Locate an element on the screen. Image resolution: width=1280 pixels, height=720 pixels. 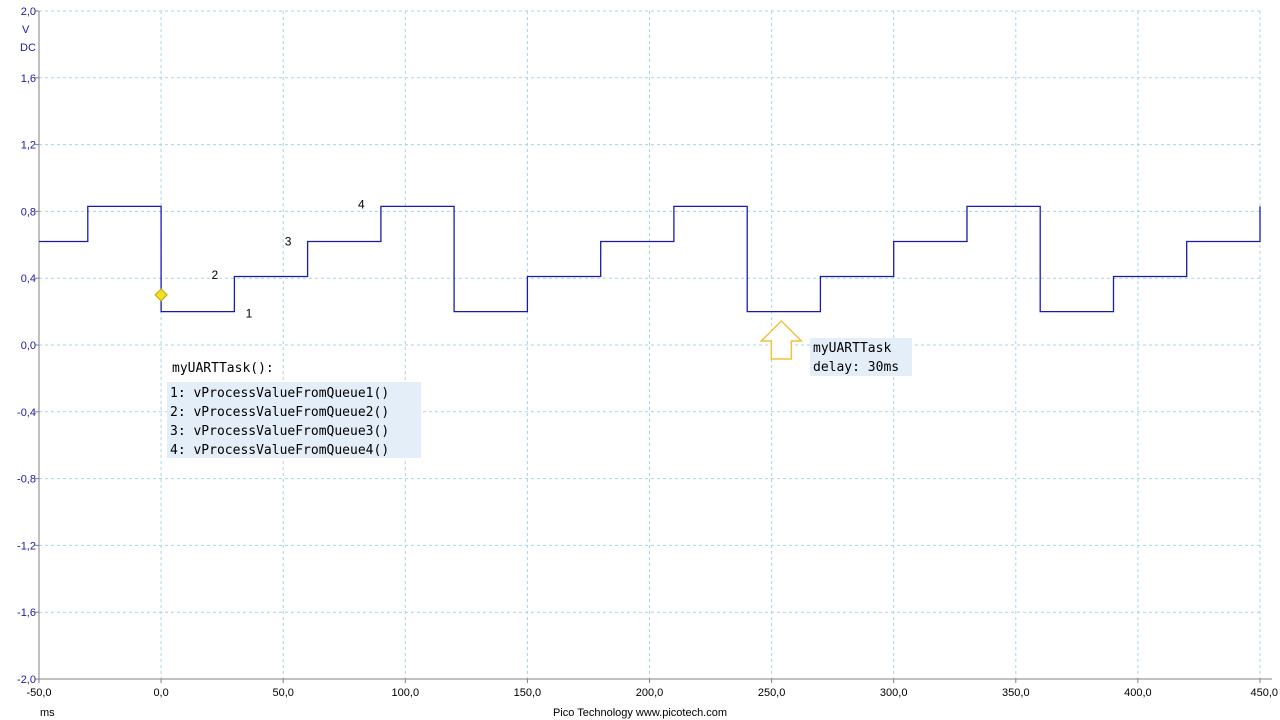
y-tick-label: 0,8 is located at coordinates (28, 212).